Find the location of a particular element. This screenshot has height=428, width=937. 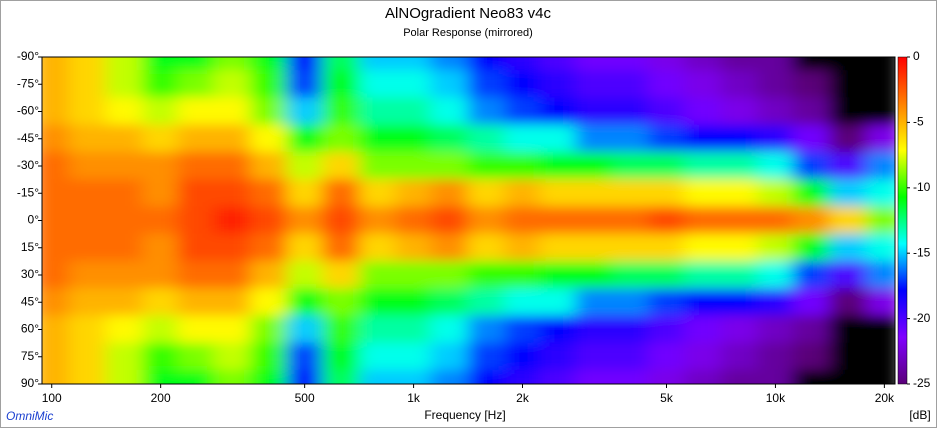

x-tick-label: 200 is located at coordinates (161, 398).